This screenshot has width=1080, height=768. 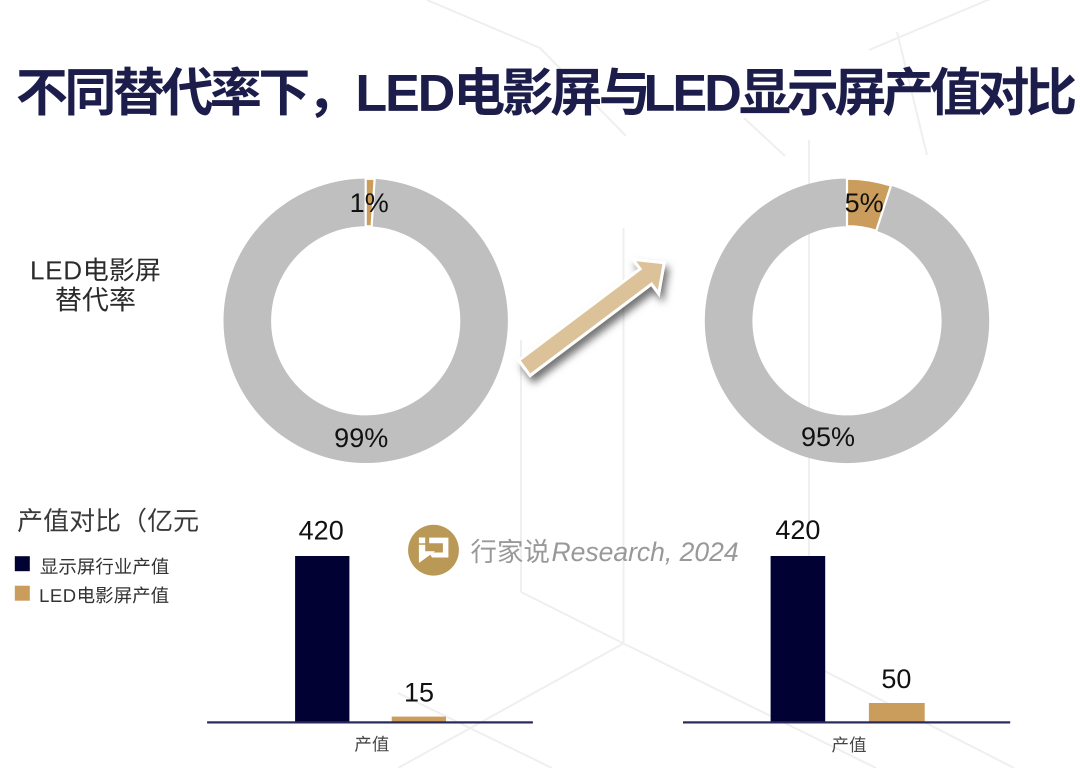 I want to click on svg-text: 5%, so click(x=864, y=203).